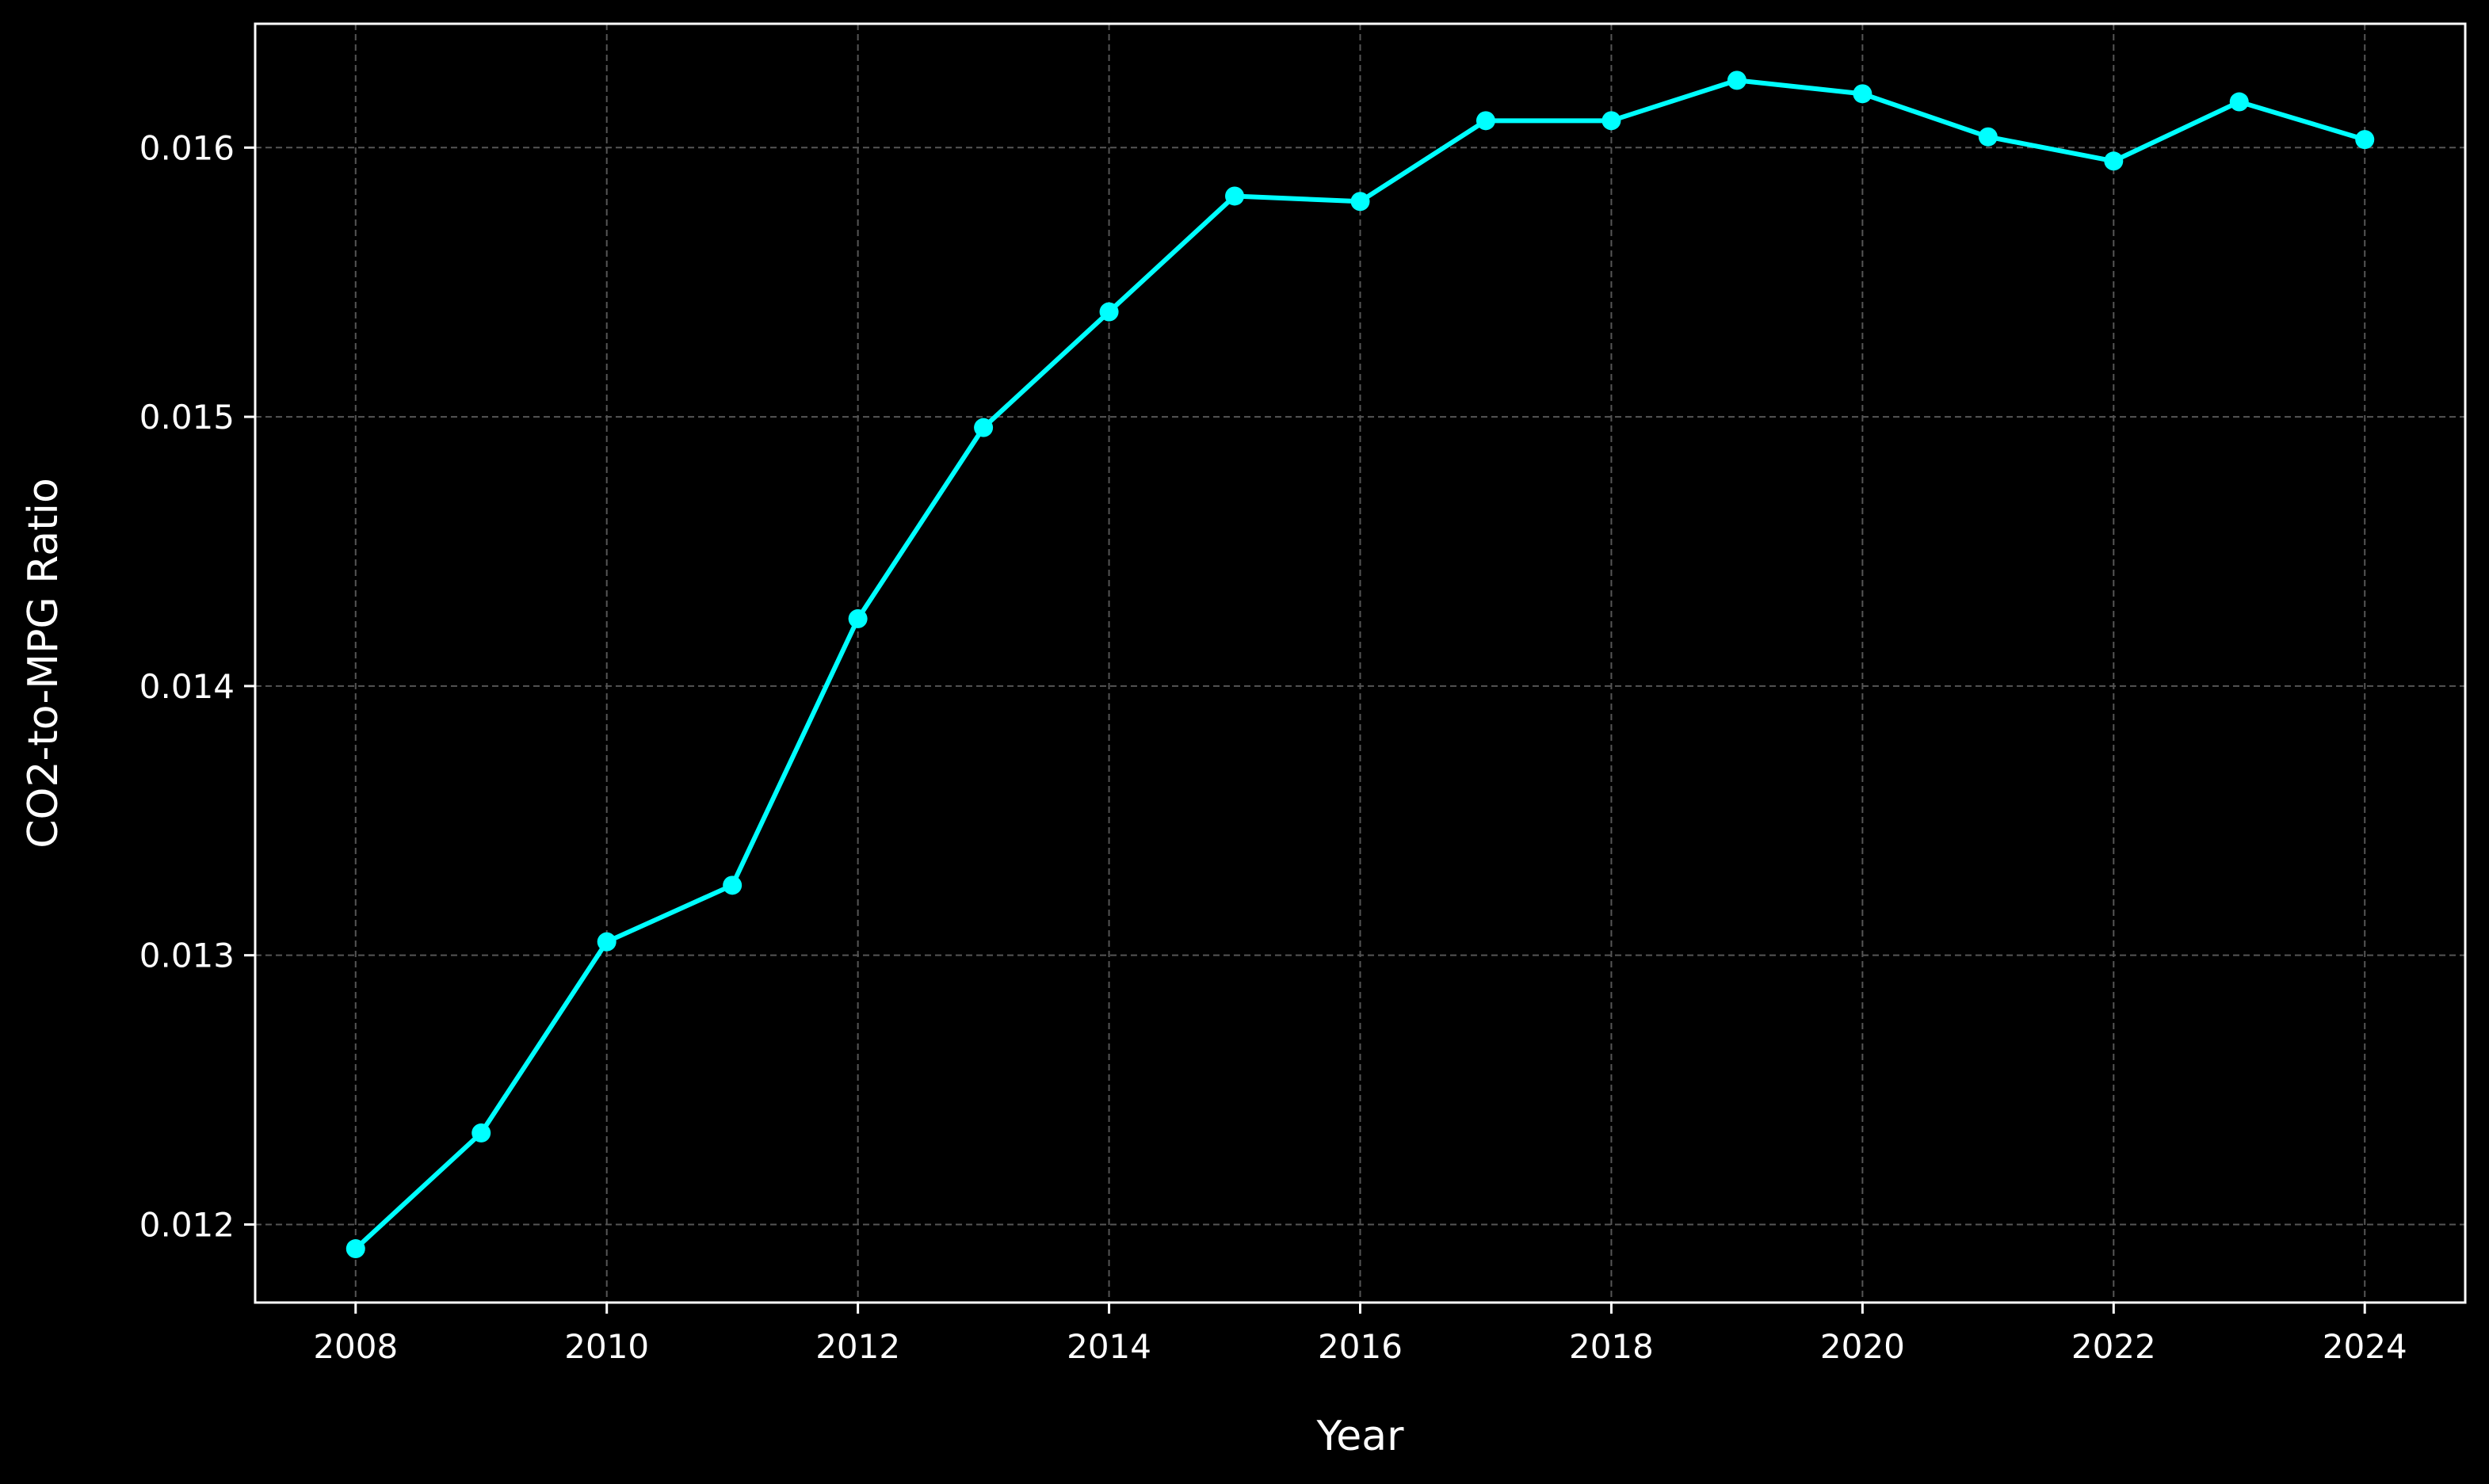  What do you see at coordinates (187, 1224) in the screenshot?
I see `y-tick-label: 0.012` at bounding box center [187, 1224].